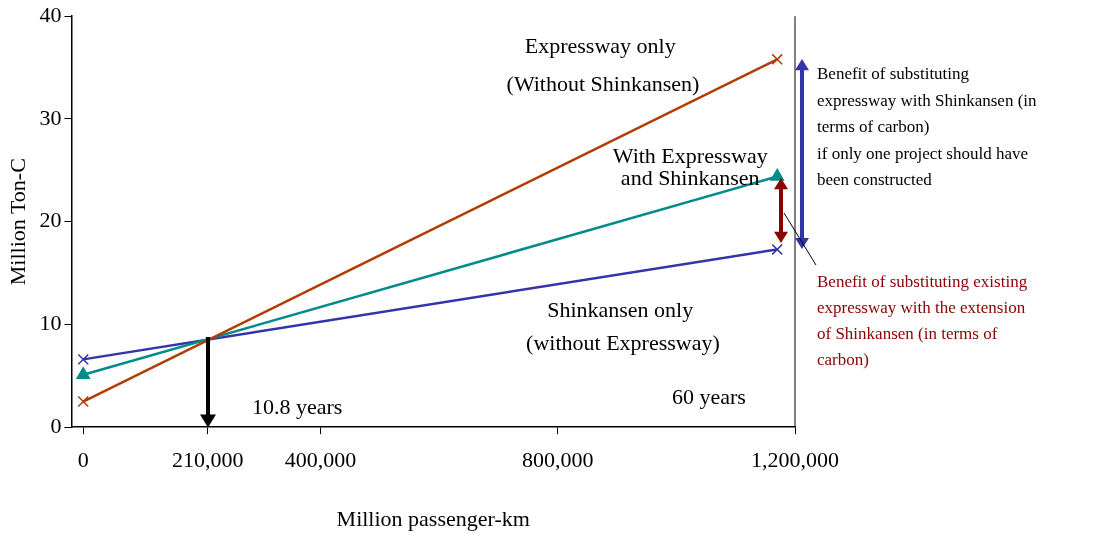  What do you see at coordinates (690, 167) in the screenshot?
I see `series-label: With Expressway and Shinkansen` at bounding box center [690, 167].